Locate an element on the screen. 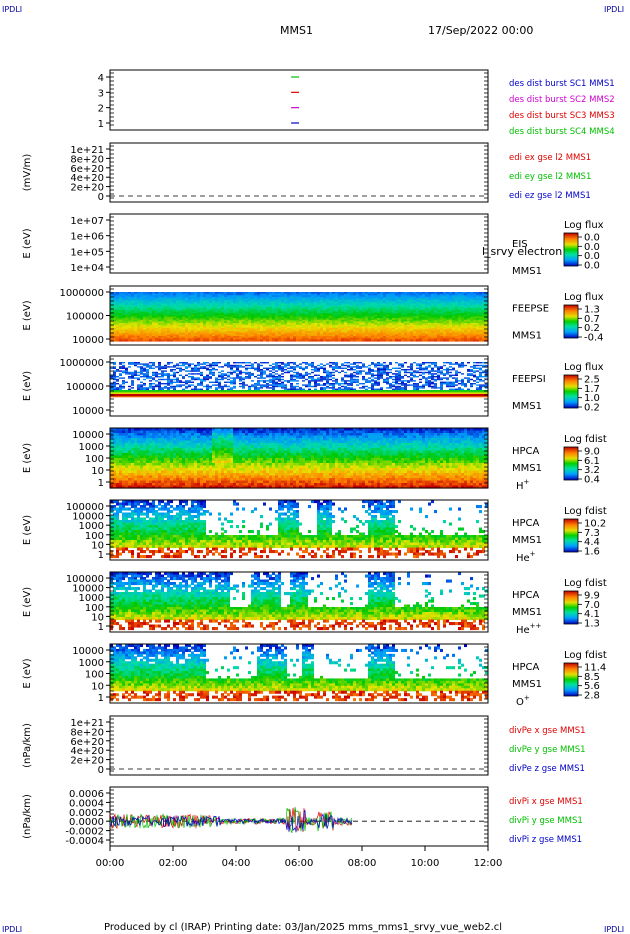  ytick-label-edi: 8e+20 is located at coordinates (87, 159).